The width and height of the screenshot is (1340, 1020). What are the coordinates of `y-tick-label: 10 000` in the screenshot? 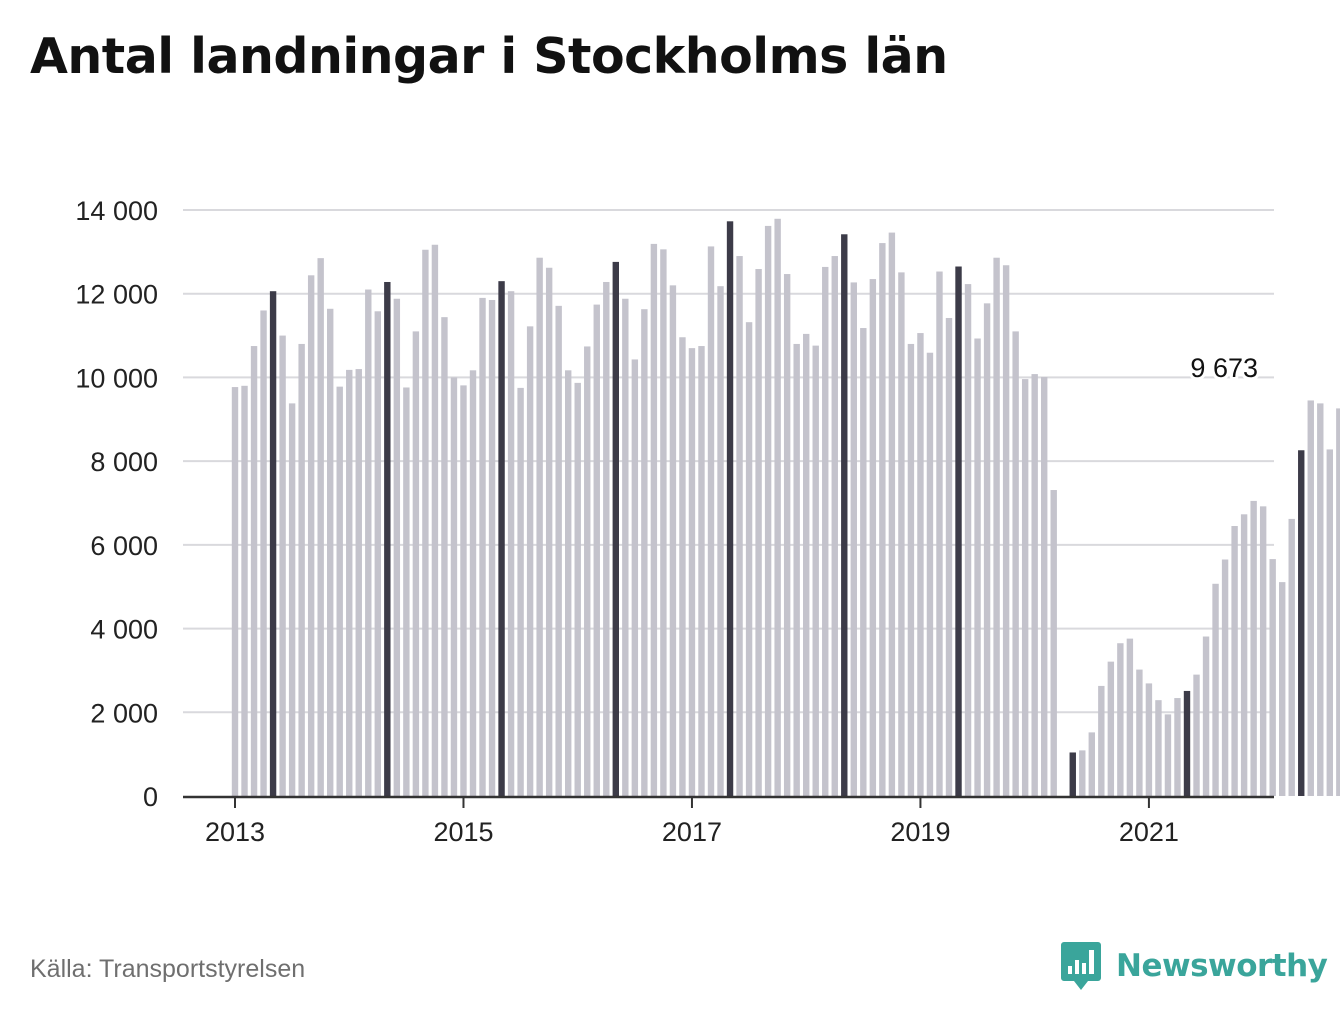 It's located at (116, 378).